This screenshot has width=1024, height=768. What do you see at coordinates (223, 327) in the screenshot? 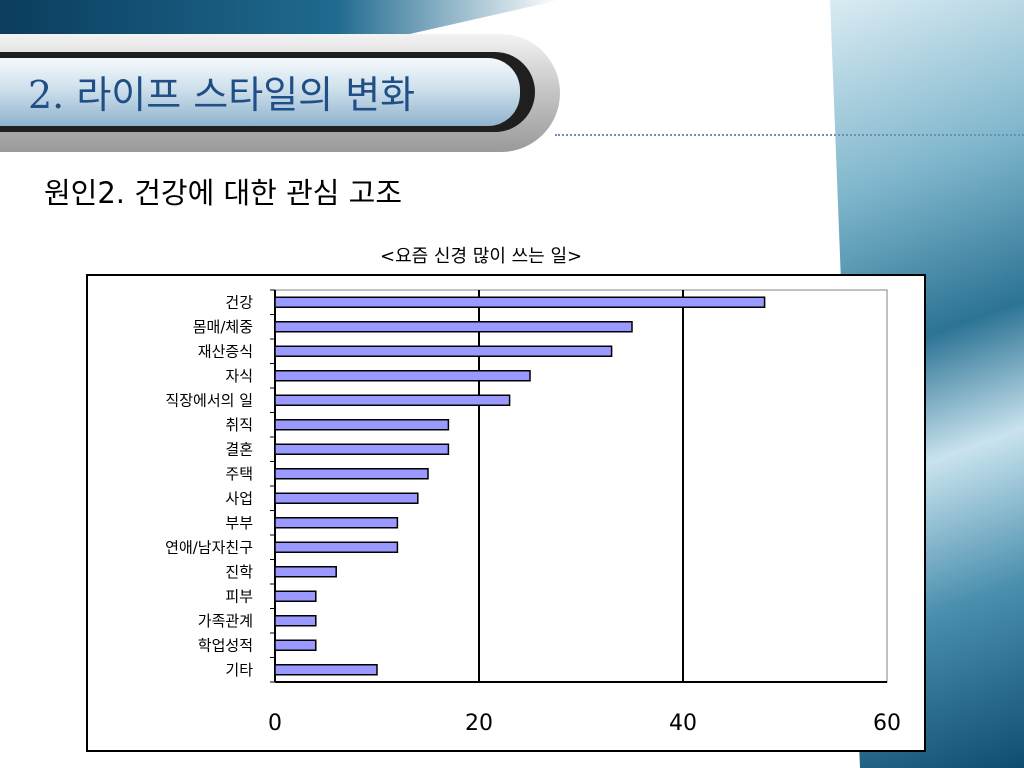
I see `category-label: 몸매/체중` at bounding box center [223, 327].